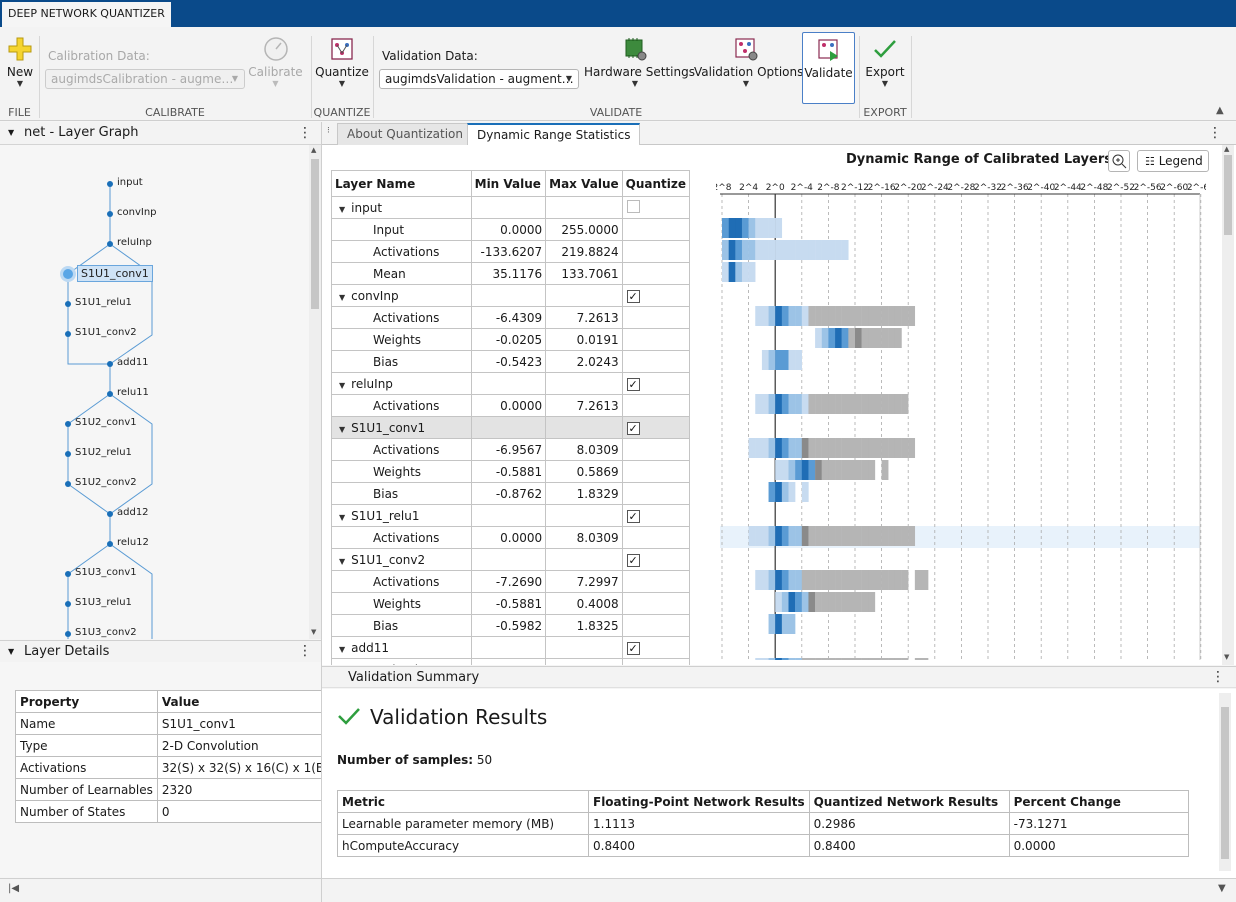 The image size is (1236, 902). What do you see at coordinates (103, 452) in the screenshot?
I see `graph-node-S1U2_relu1: S1U2_relu1` at bounding box center [103, 452].